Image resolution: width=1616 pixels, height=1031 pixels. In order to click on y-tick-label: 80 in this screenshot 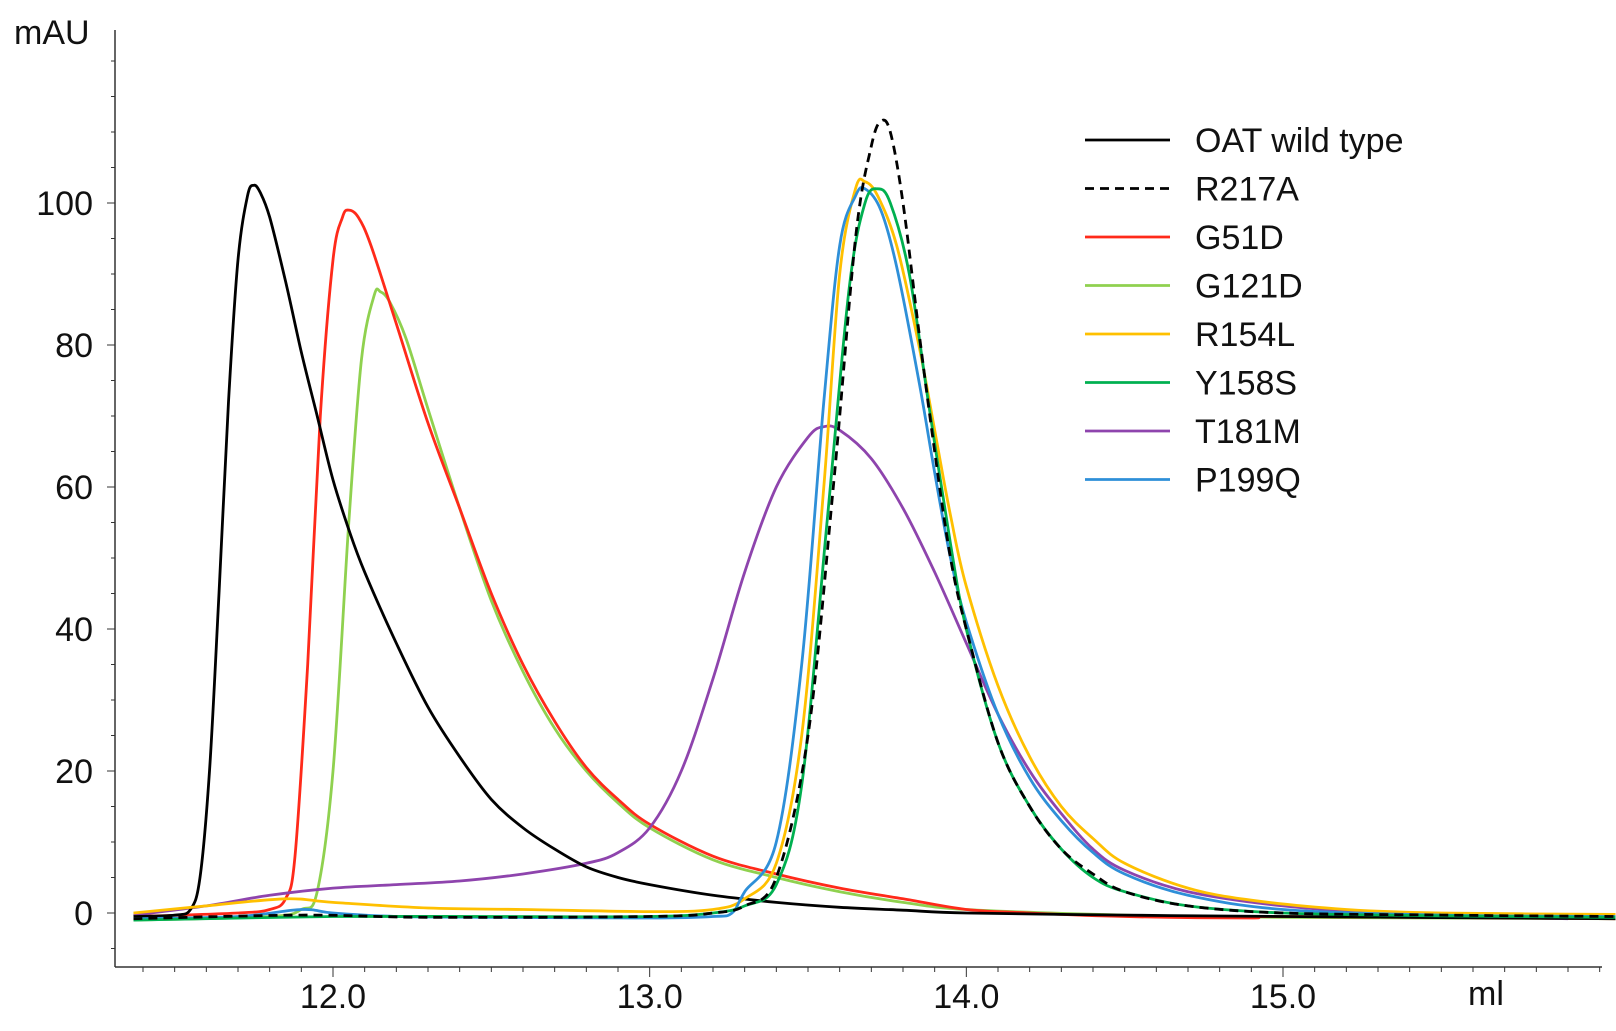, I will do `click(74, 346)`.